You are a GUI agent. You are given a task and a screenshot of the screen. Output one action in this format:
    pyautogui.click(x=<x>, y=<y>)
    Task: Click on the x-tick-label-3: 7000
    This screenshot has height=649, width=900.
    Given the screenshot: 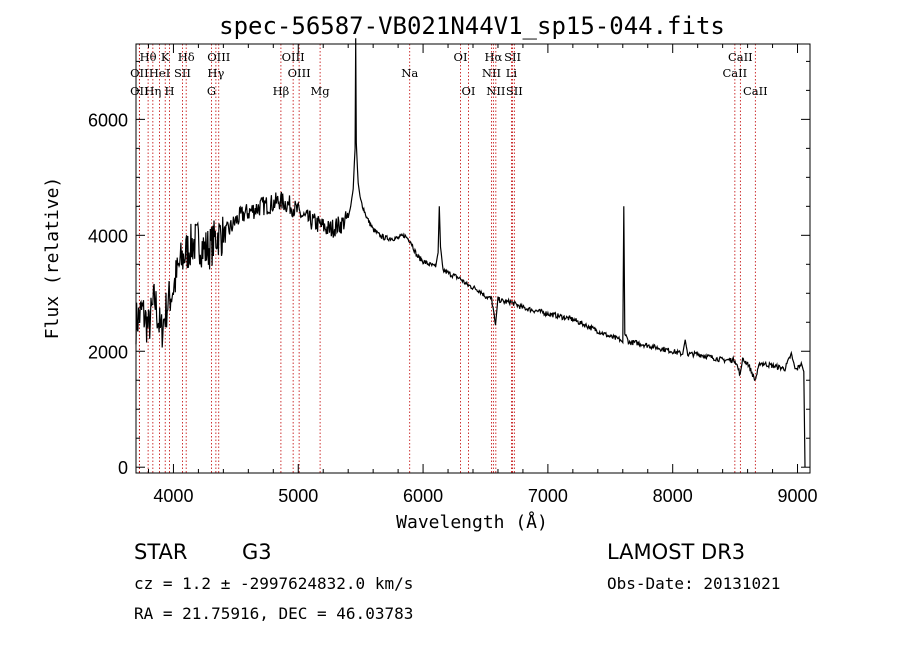 What is the action you would take?
    pyautogui.click(x=548, y=496)
    